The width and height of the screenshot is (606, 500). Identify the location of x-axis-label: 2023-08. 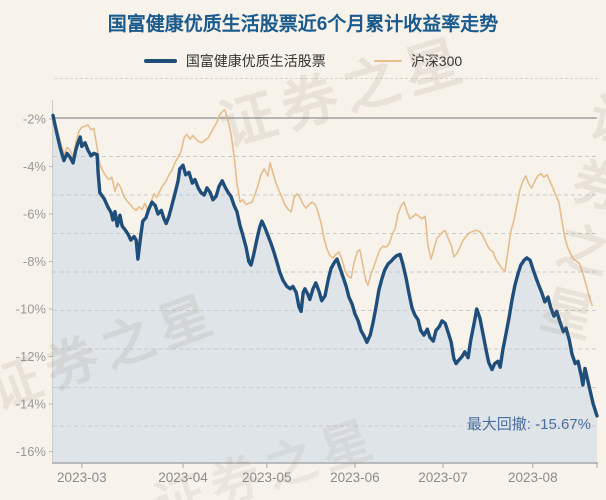
(533, 477).